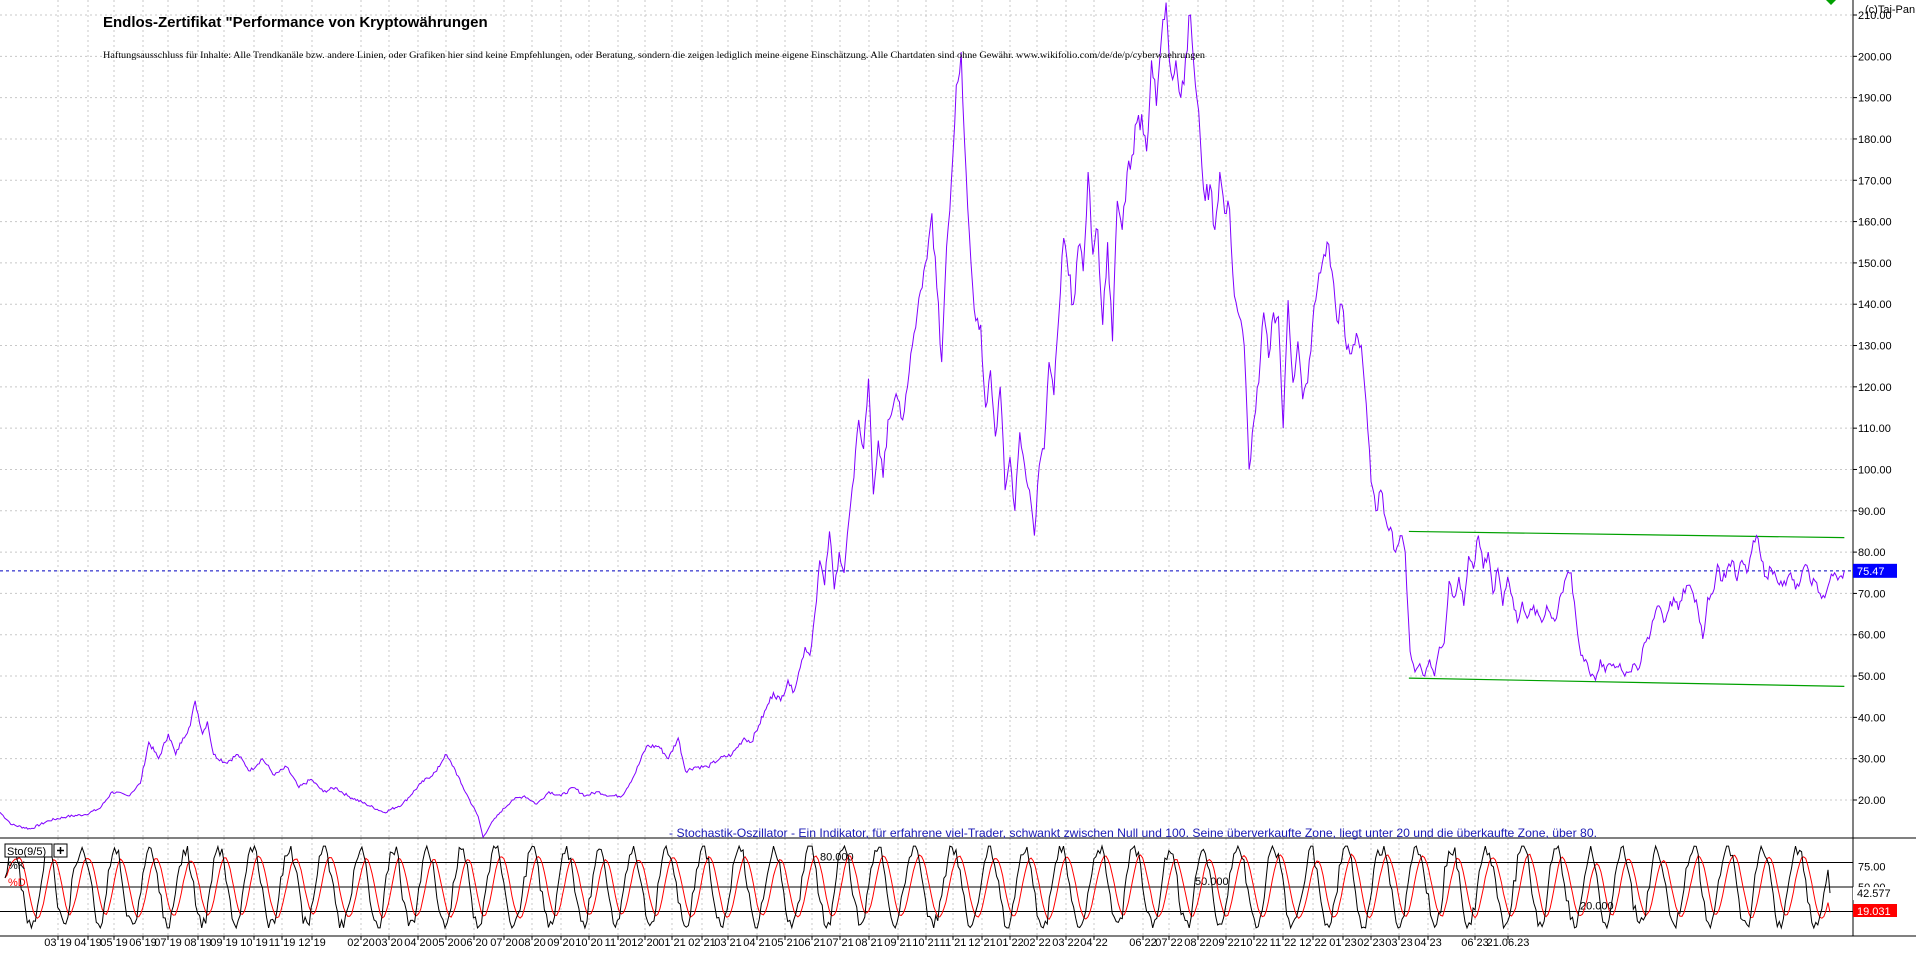  Describe the element at coordinates (282, 942) in the screenshot. I see `x-tick-label: 11 19` at that location.